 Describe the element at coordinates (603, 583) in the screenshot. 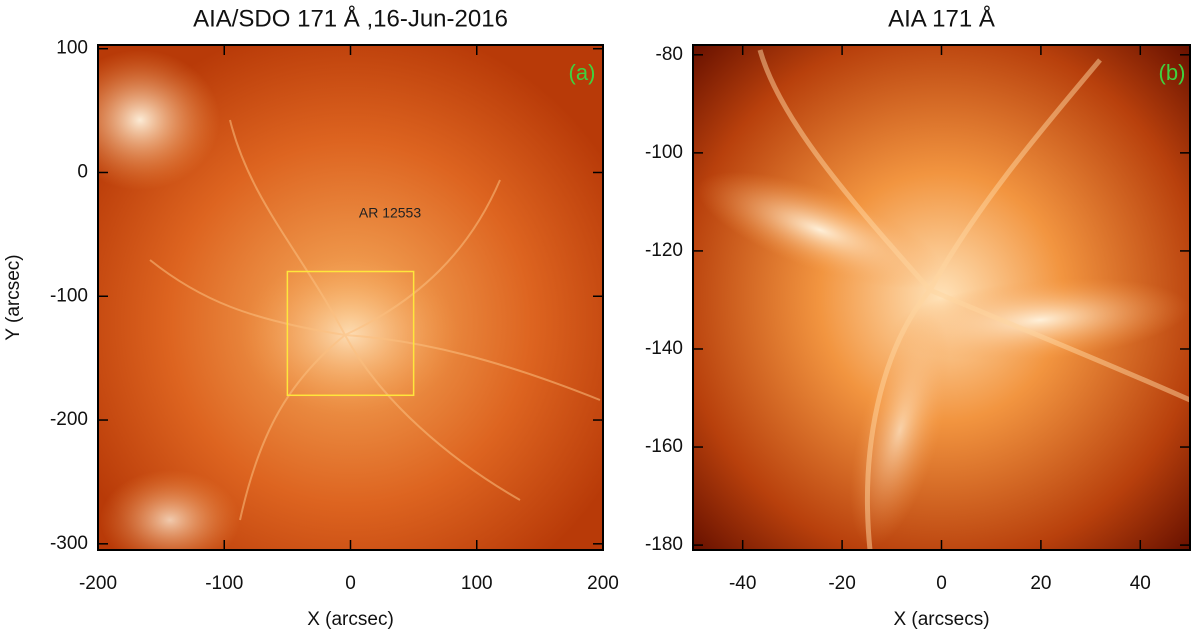

I see `x-tick-label: 200` at that location.